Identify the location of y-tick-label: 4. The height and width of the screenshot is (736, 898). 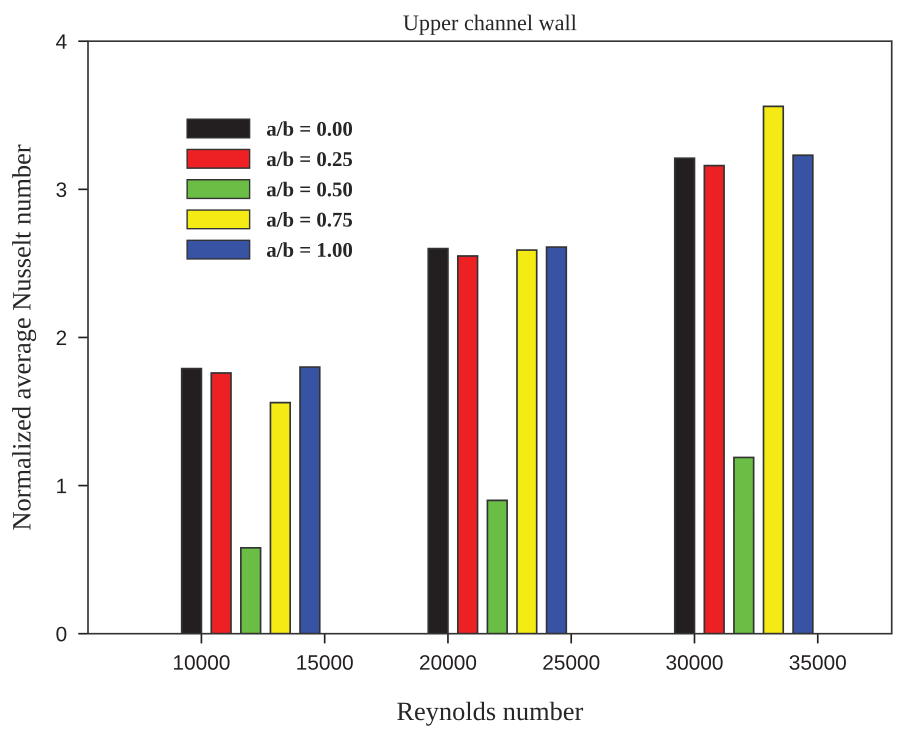
(61, 41).